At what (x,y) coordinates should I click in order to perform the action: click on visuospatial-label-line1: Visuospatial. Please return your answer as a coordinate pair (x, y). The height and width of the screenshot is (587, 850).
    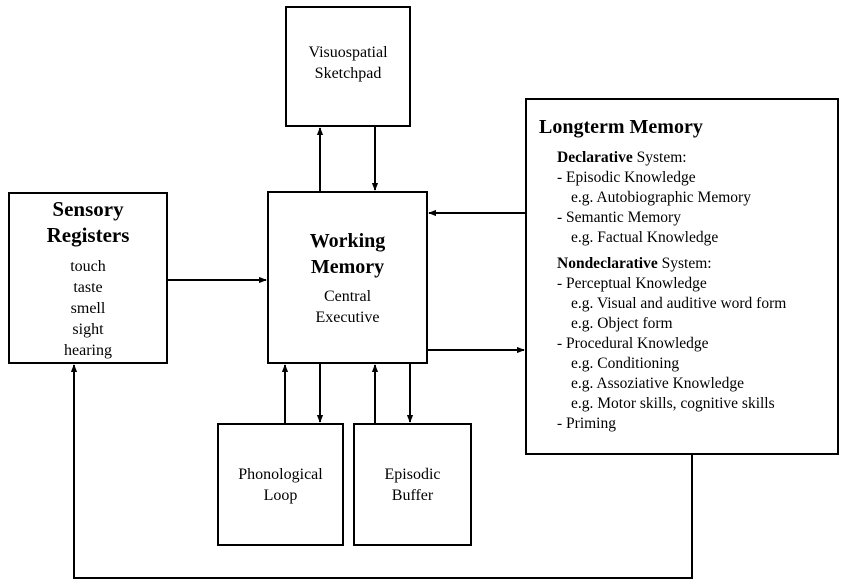
    Looking at the image, I should click on (348, 52).